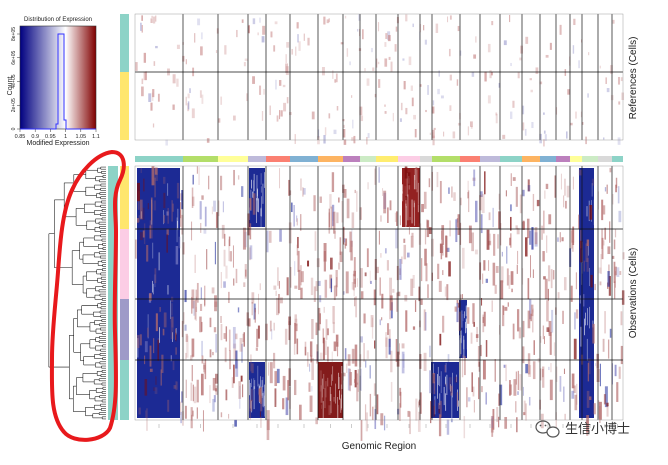 The width and height of the screenshot is (668, 465). What do you see at coordinates (14, 81) in the screenshot?
I see `color-key-y-tick-label: 4e+05` at bounding box center [14, 81].